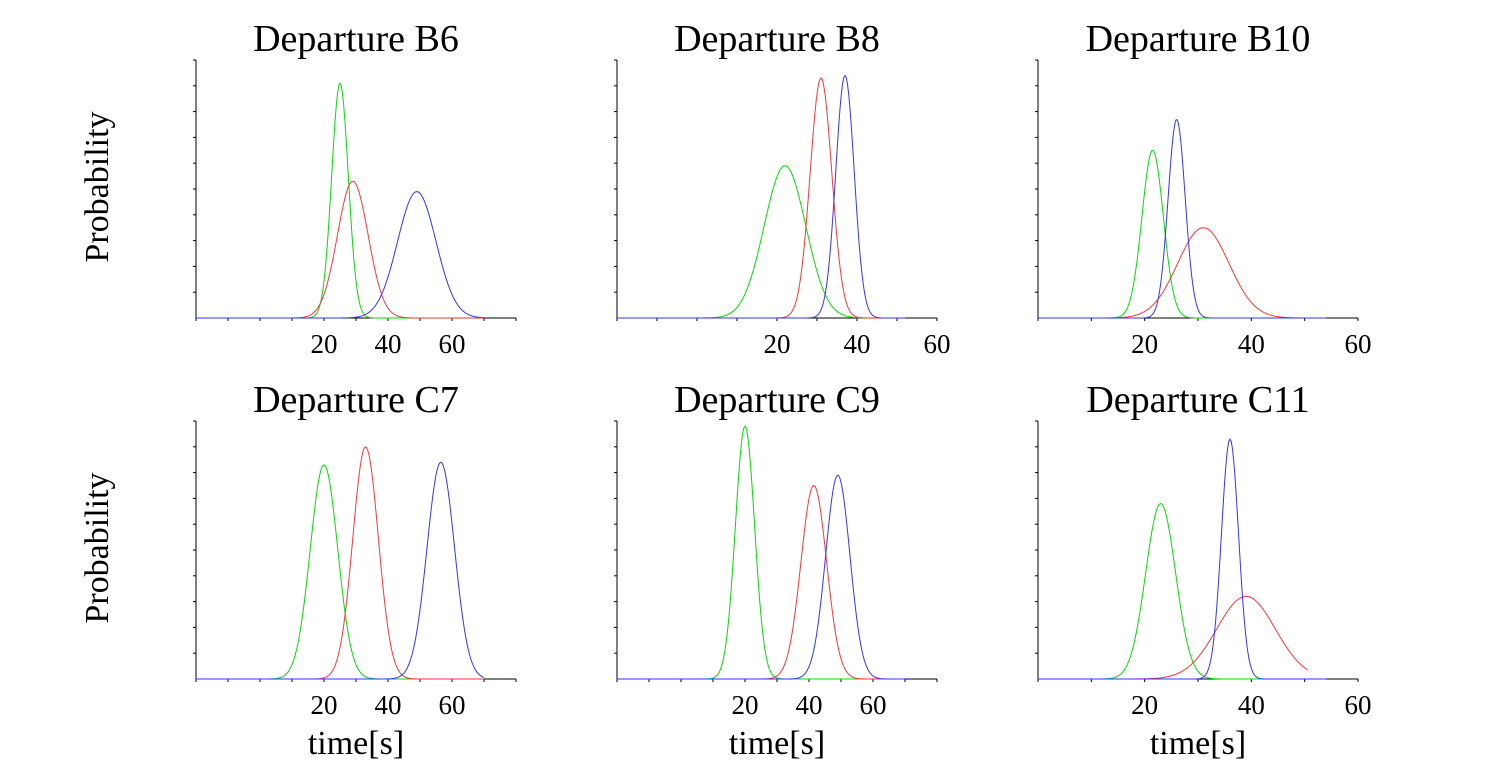 The image size is (1500, 771). What do you see at coordinates (1198, 39) in the screenshot?
I see `panel-title: Departure B10` at bounding box center [1198, 39].